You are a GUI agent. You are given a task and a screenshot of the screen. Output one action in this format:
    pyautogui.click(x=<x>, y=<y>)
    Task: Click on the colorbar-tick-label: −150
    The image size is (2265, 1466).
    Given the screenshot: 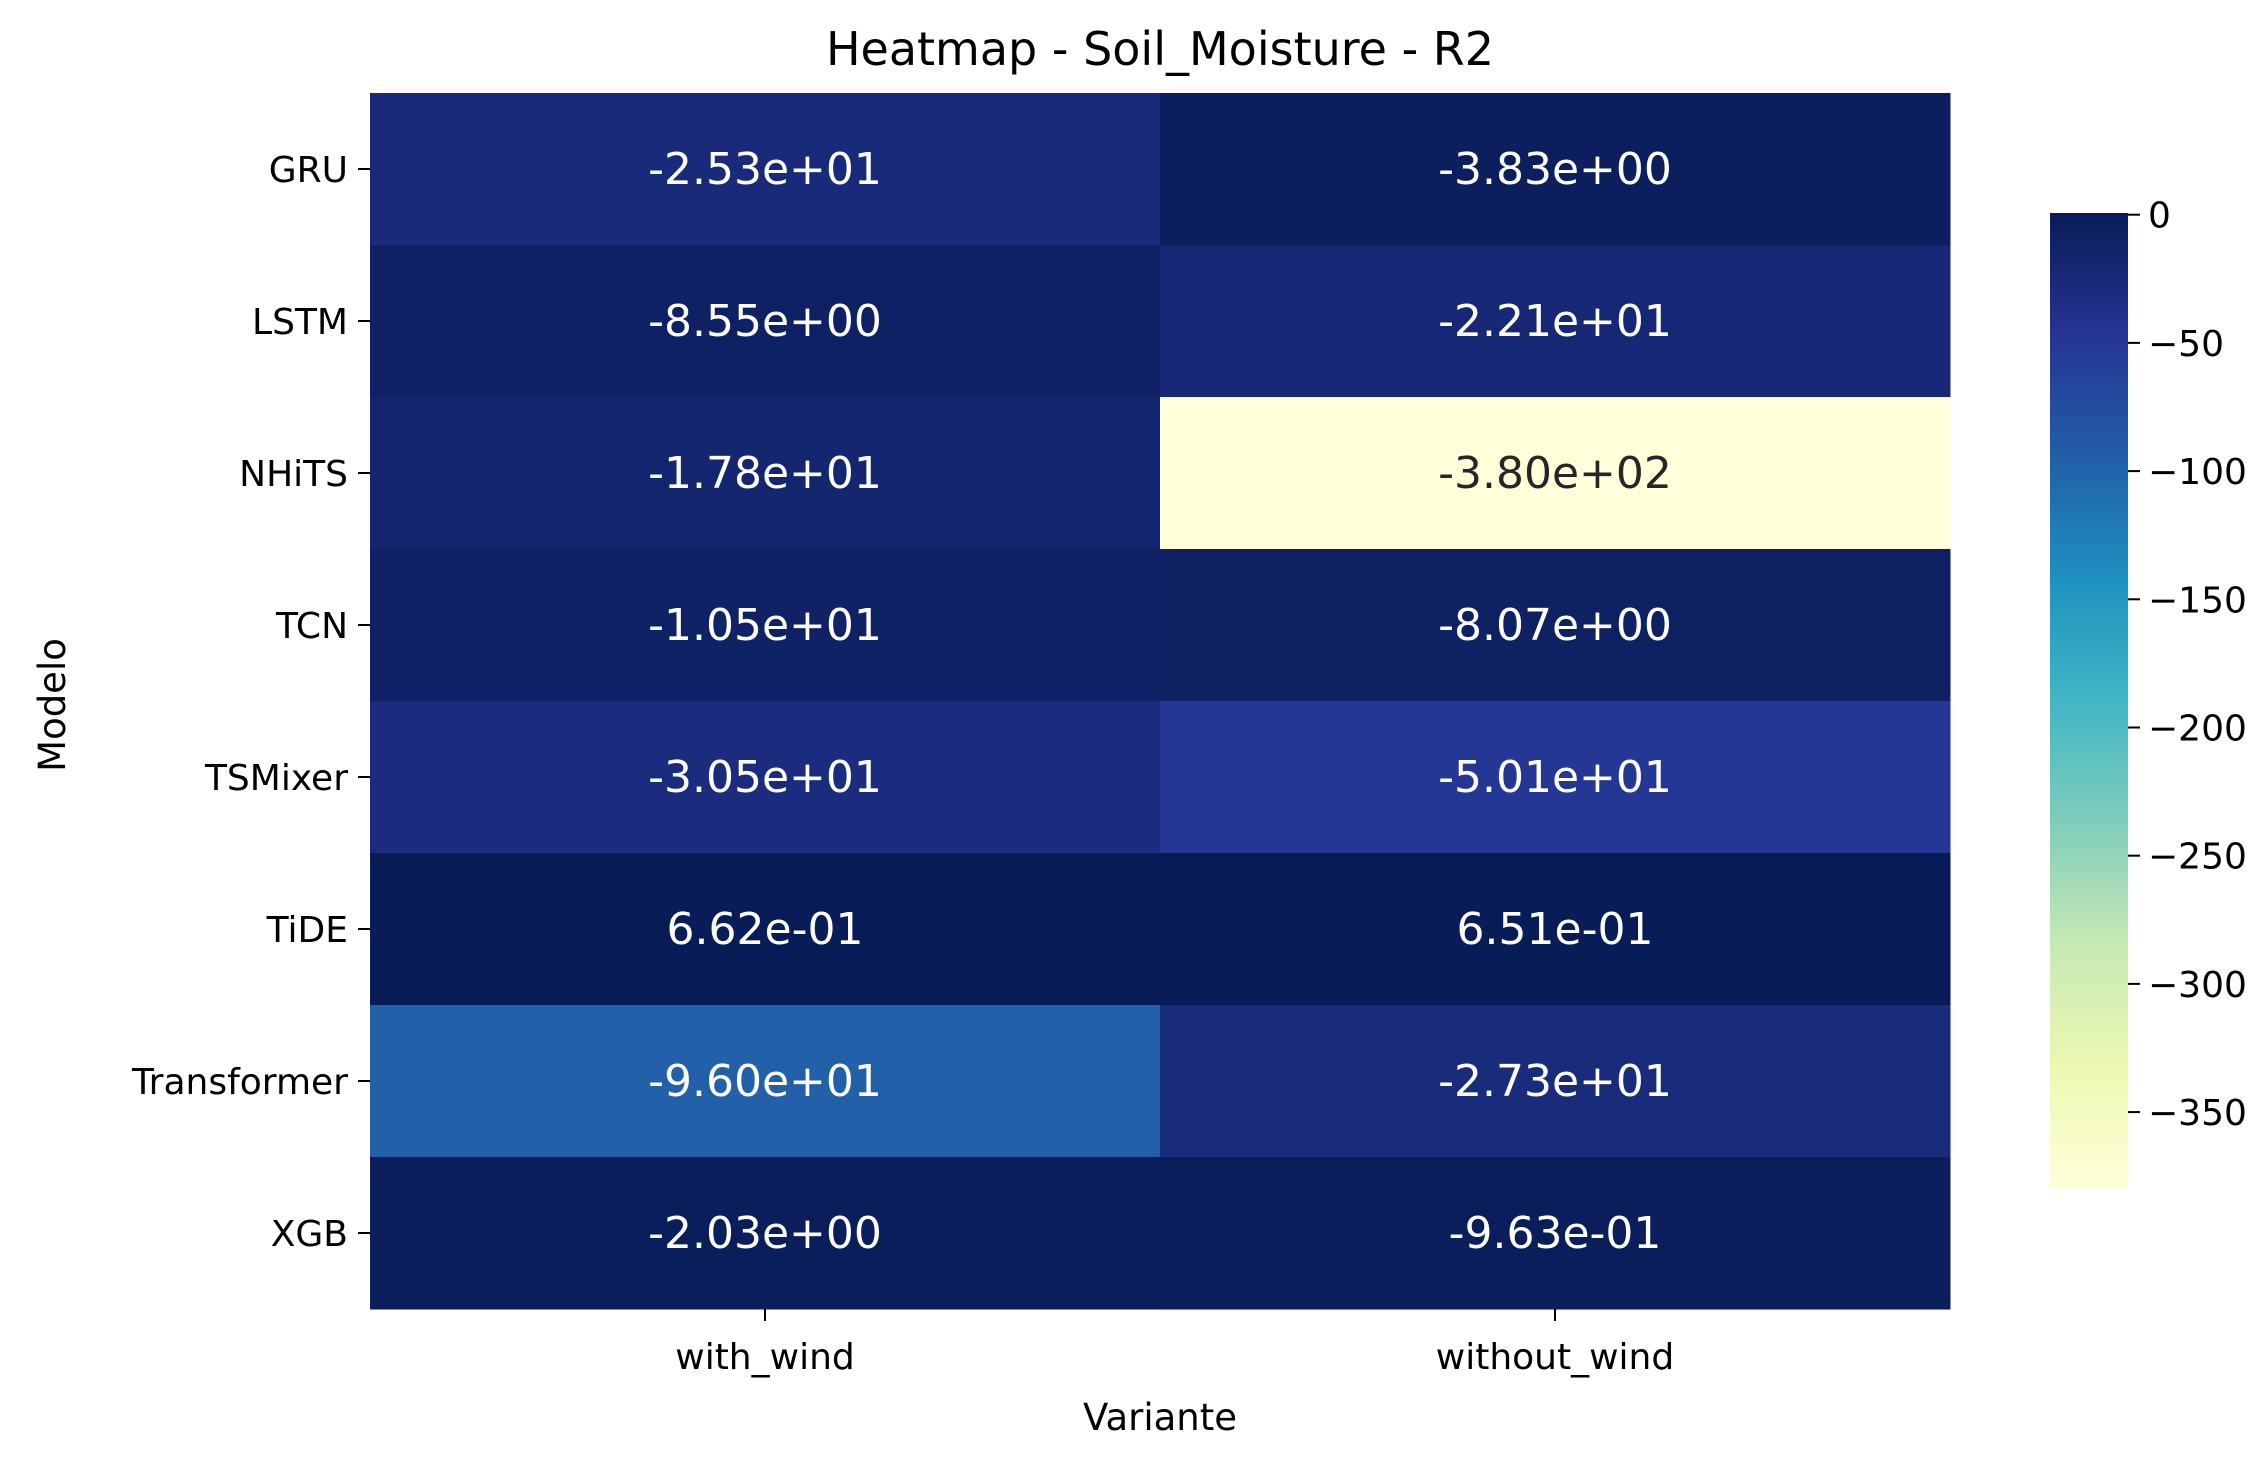 What is the action you would take?
    pyautogui.click(x=2197, y=600)
    